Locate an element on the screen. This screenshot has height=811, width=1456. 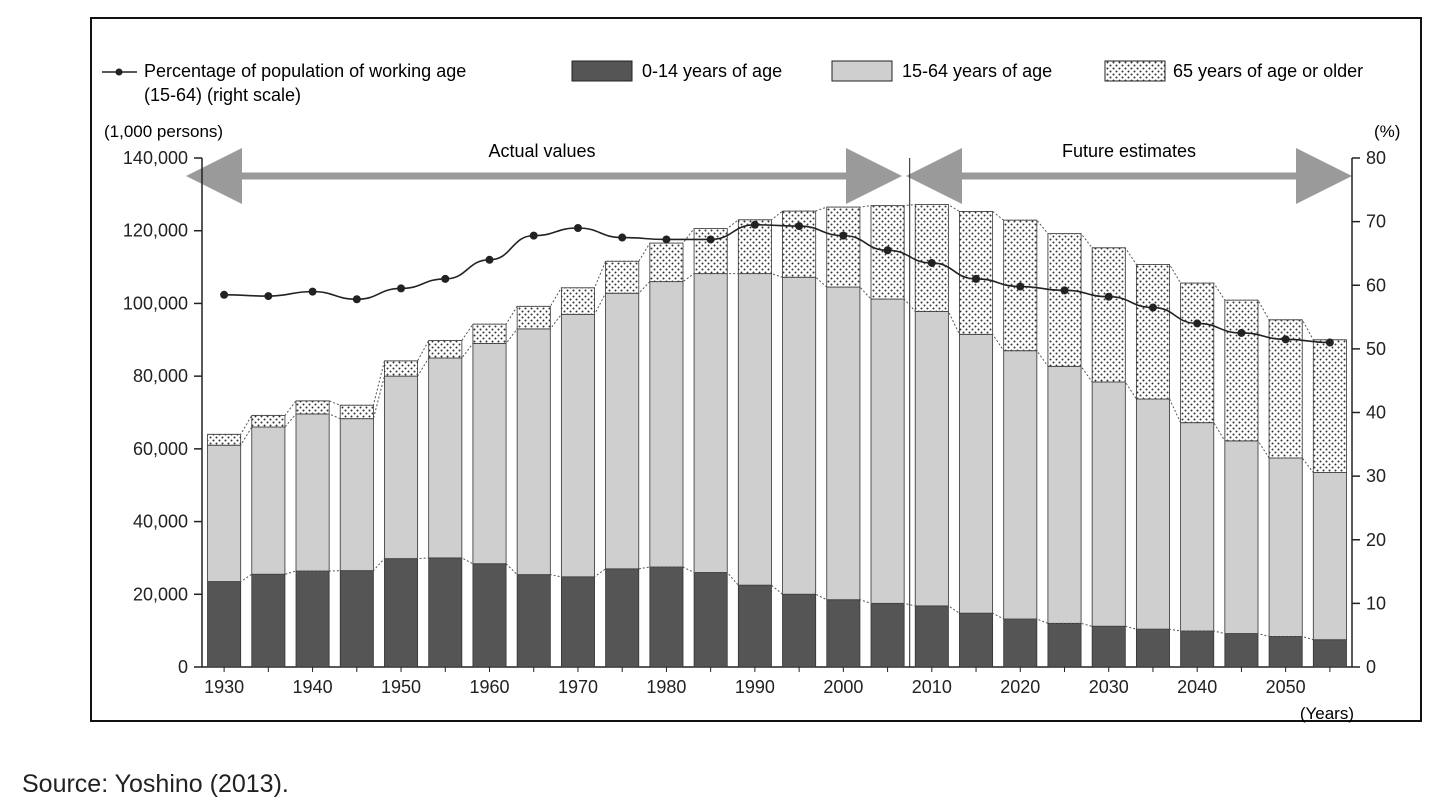
right-y-tick-label: 80 is located at coordinates (1376, 158).